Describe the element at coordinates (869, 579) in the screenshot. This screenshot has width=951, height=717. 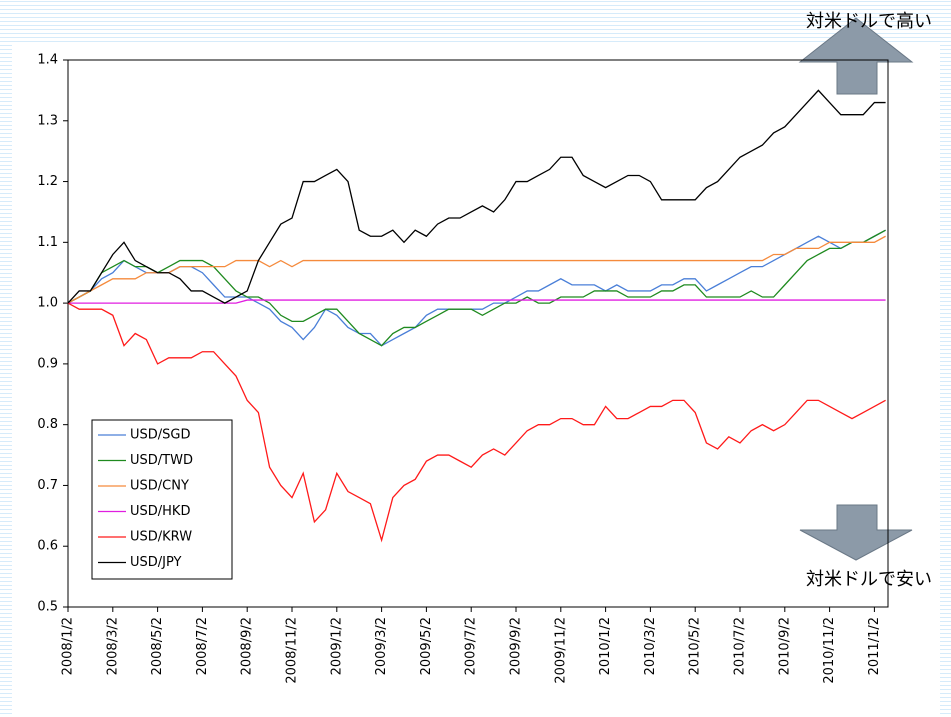
I see `annotation: 対米ドルで安い` at that location.